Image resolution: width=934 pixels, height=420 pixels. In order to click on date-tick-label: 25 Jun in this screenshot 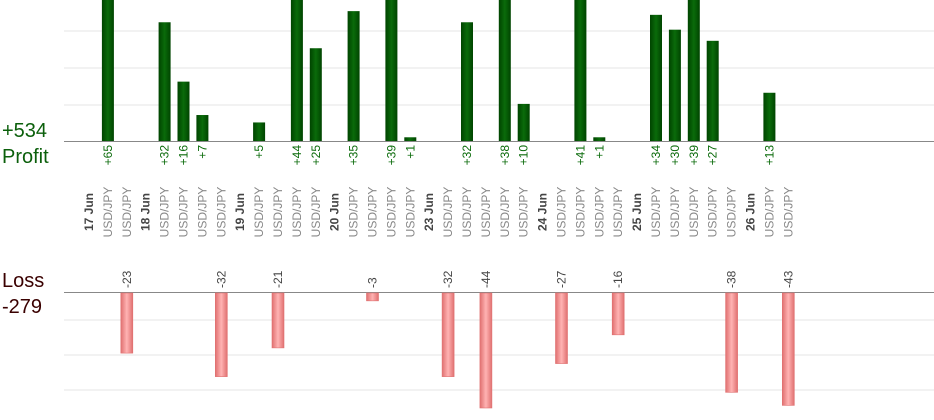, I will do `click(637, 212)`.